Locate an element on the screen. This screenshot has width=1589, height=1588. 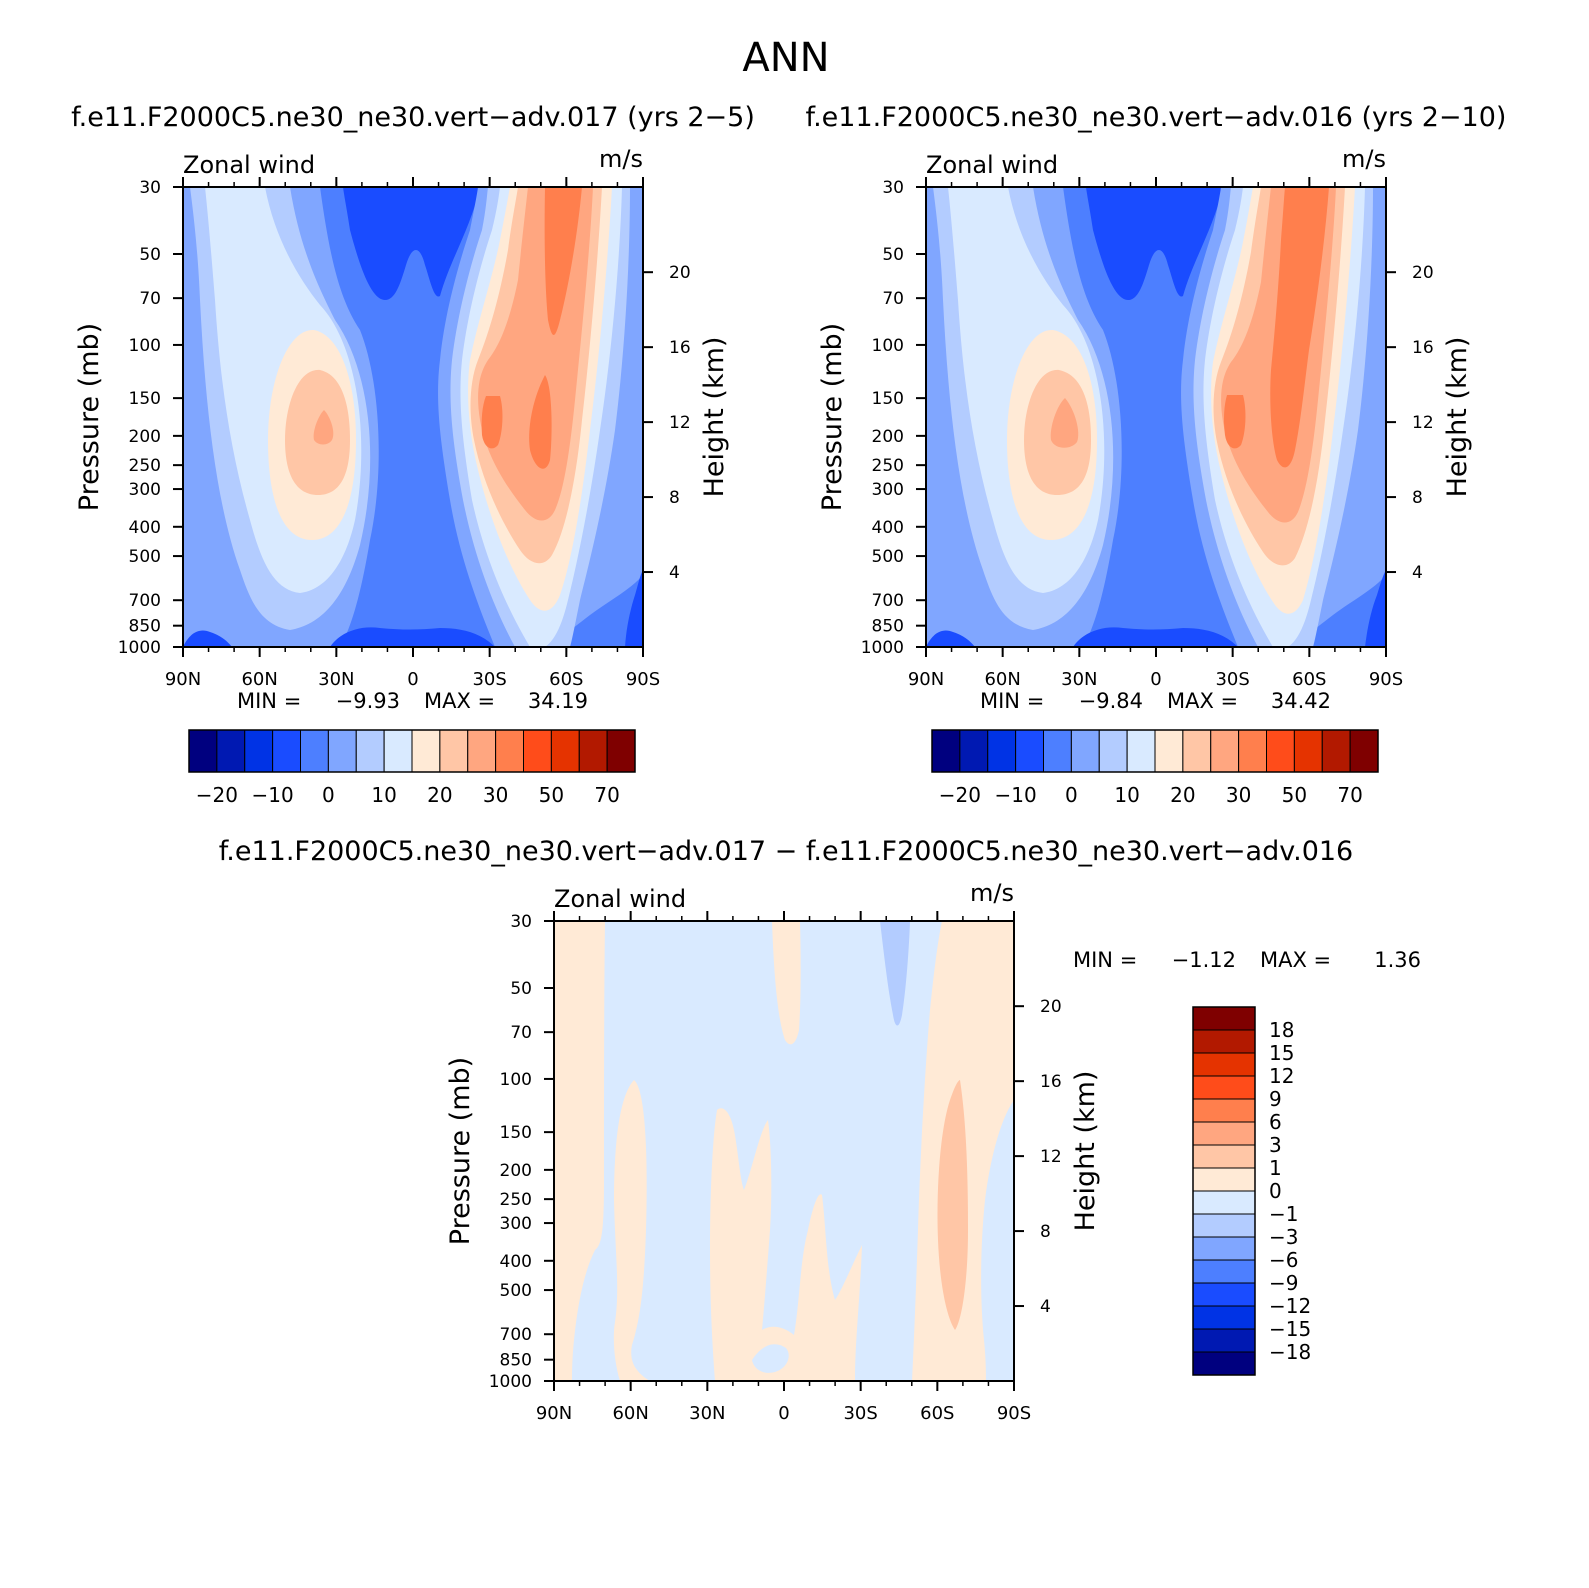
y-tick-label: 150 is located at coordinates (888, 399).